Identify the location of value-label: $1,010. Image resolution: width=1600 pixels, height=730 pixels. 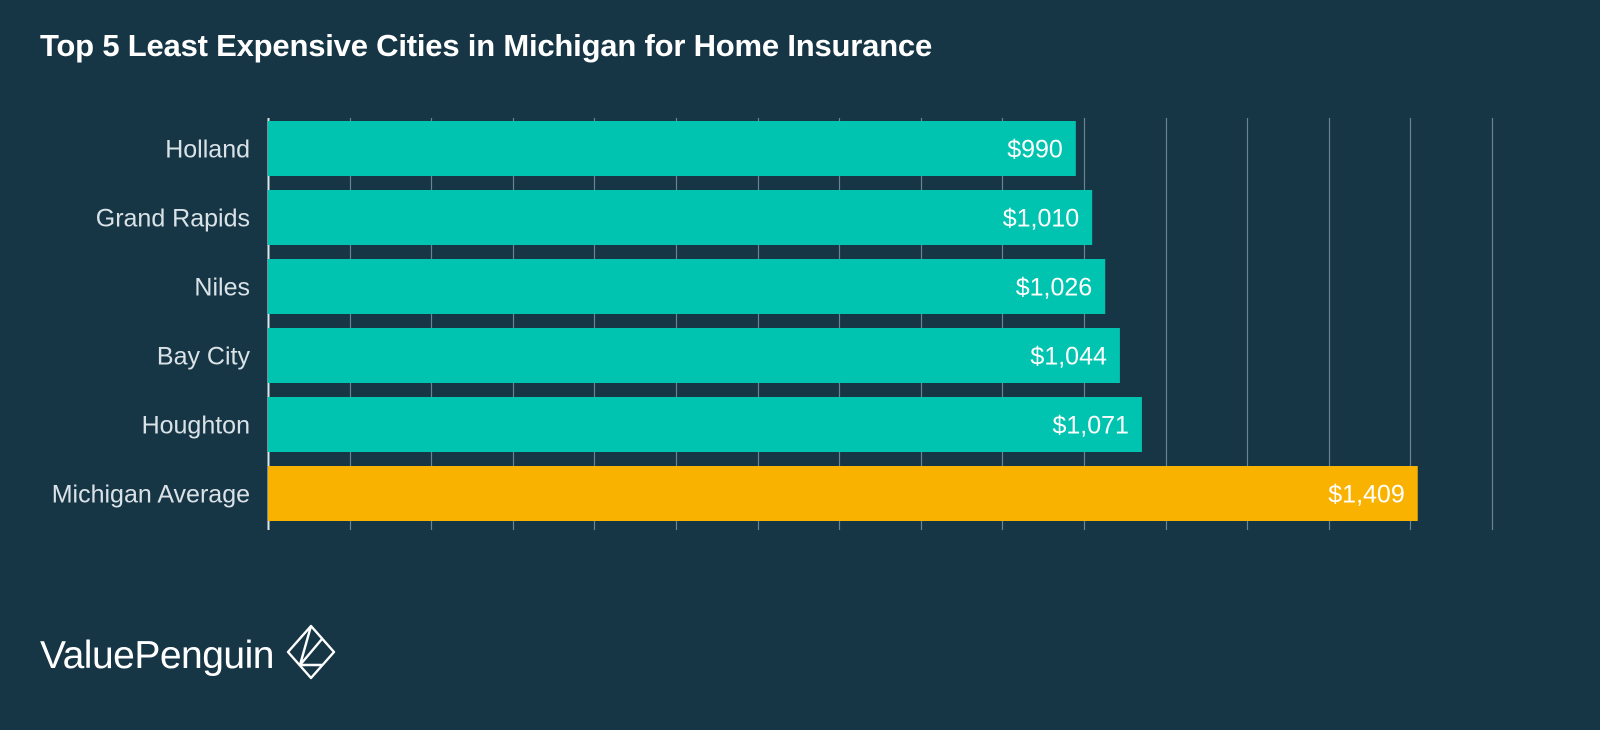
(1041, 219).